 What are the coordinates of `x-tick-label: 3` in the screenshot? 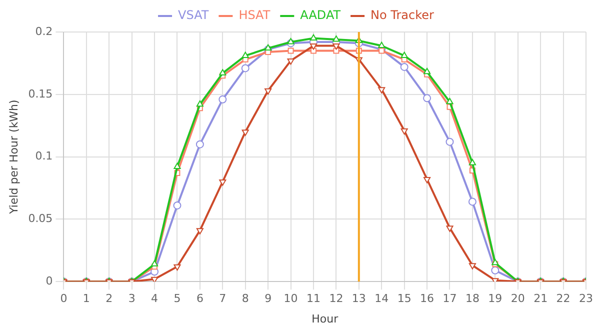 It's located at (132, 299).